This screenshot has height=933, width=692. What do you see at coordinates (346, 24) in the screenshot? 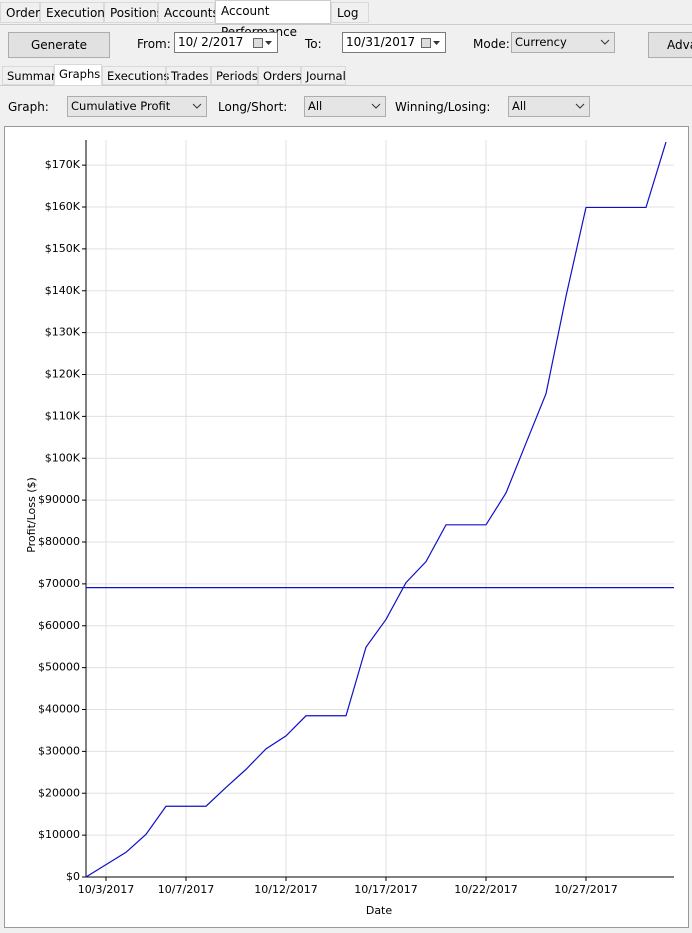
I see `tab-border` at bounding box center [346, 24].